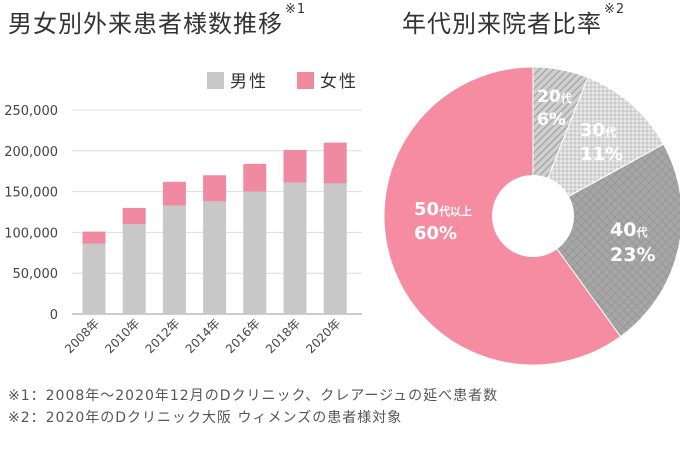  I want to click on slice-value-label: 11%, so click(601, 154).